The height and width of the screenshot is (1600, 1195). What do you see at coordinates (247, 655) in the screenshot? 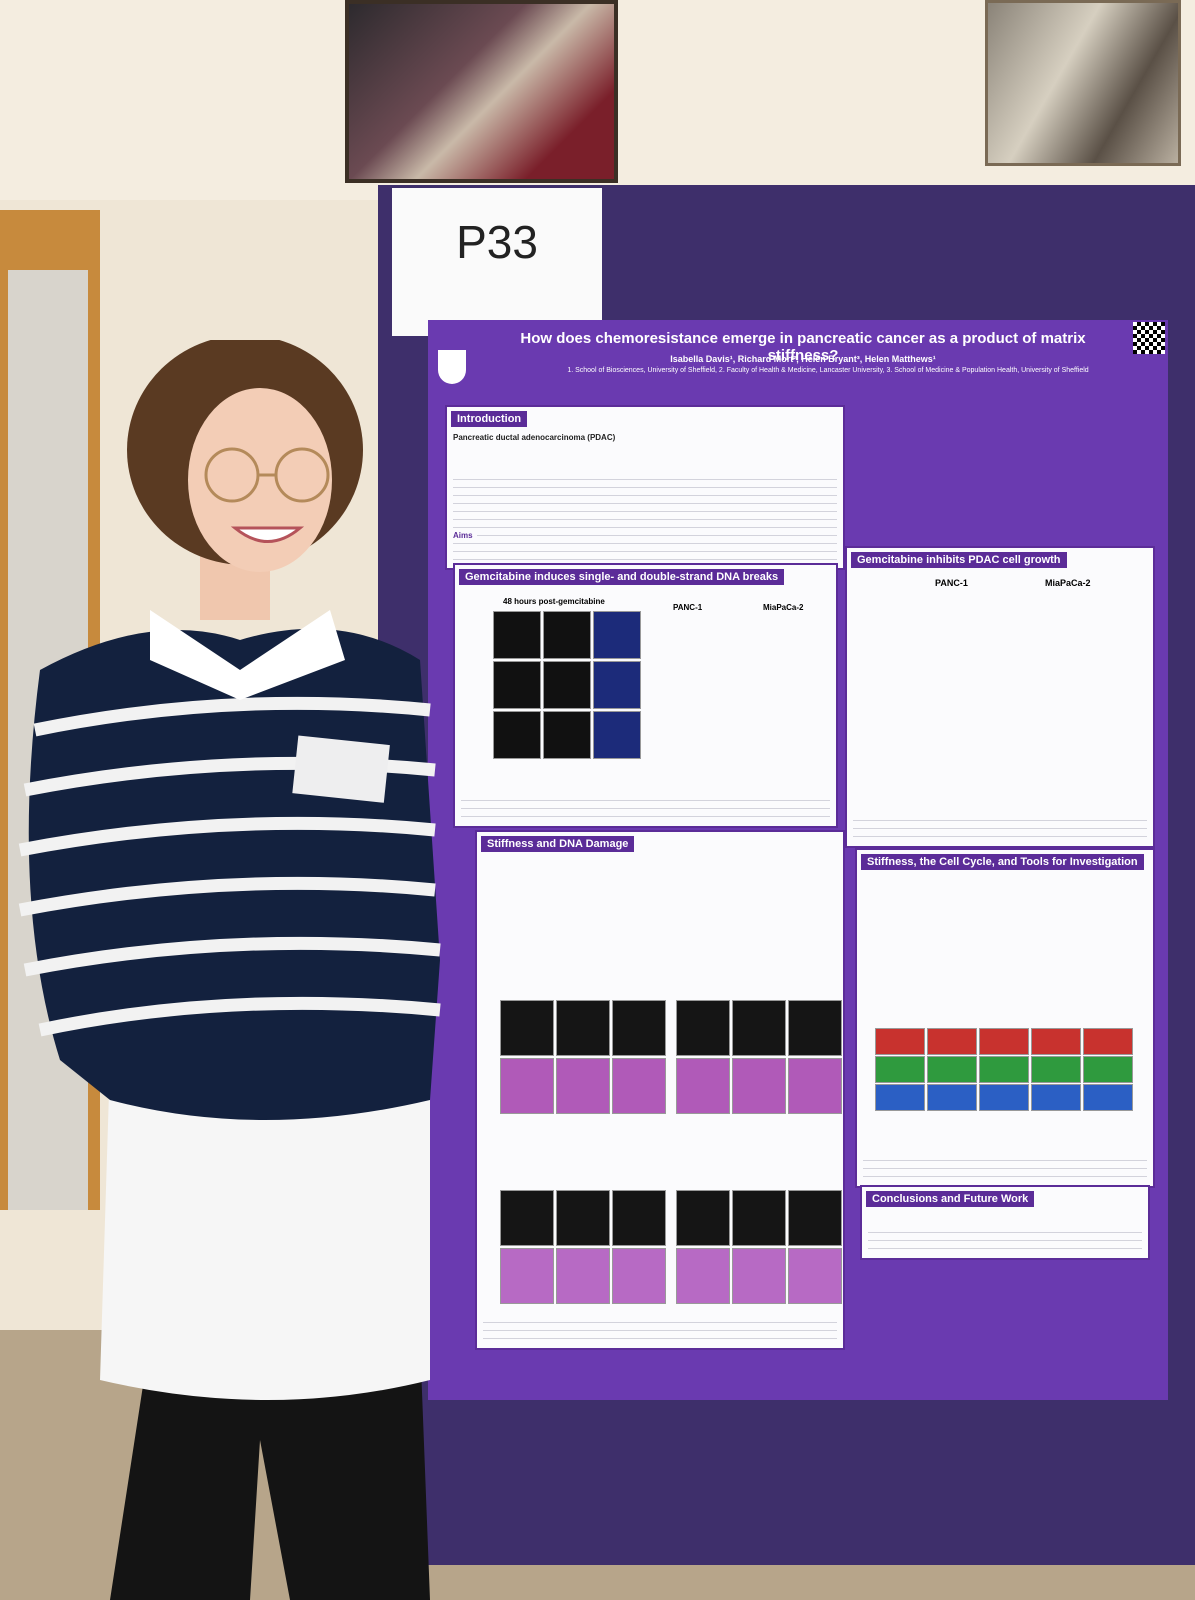
I see `collar` at bounding box center [247, 655].